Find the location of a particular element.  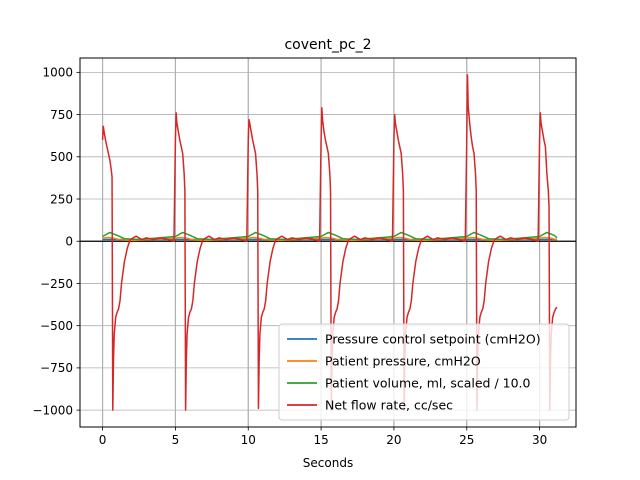

y-axis: −1000 −750 −500 −250 0 250 500 750 1000 is located at coordinates (56, 241).